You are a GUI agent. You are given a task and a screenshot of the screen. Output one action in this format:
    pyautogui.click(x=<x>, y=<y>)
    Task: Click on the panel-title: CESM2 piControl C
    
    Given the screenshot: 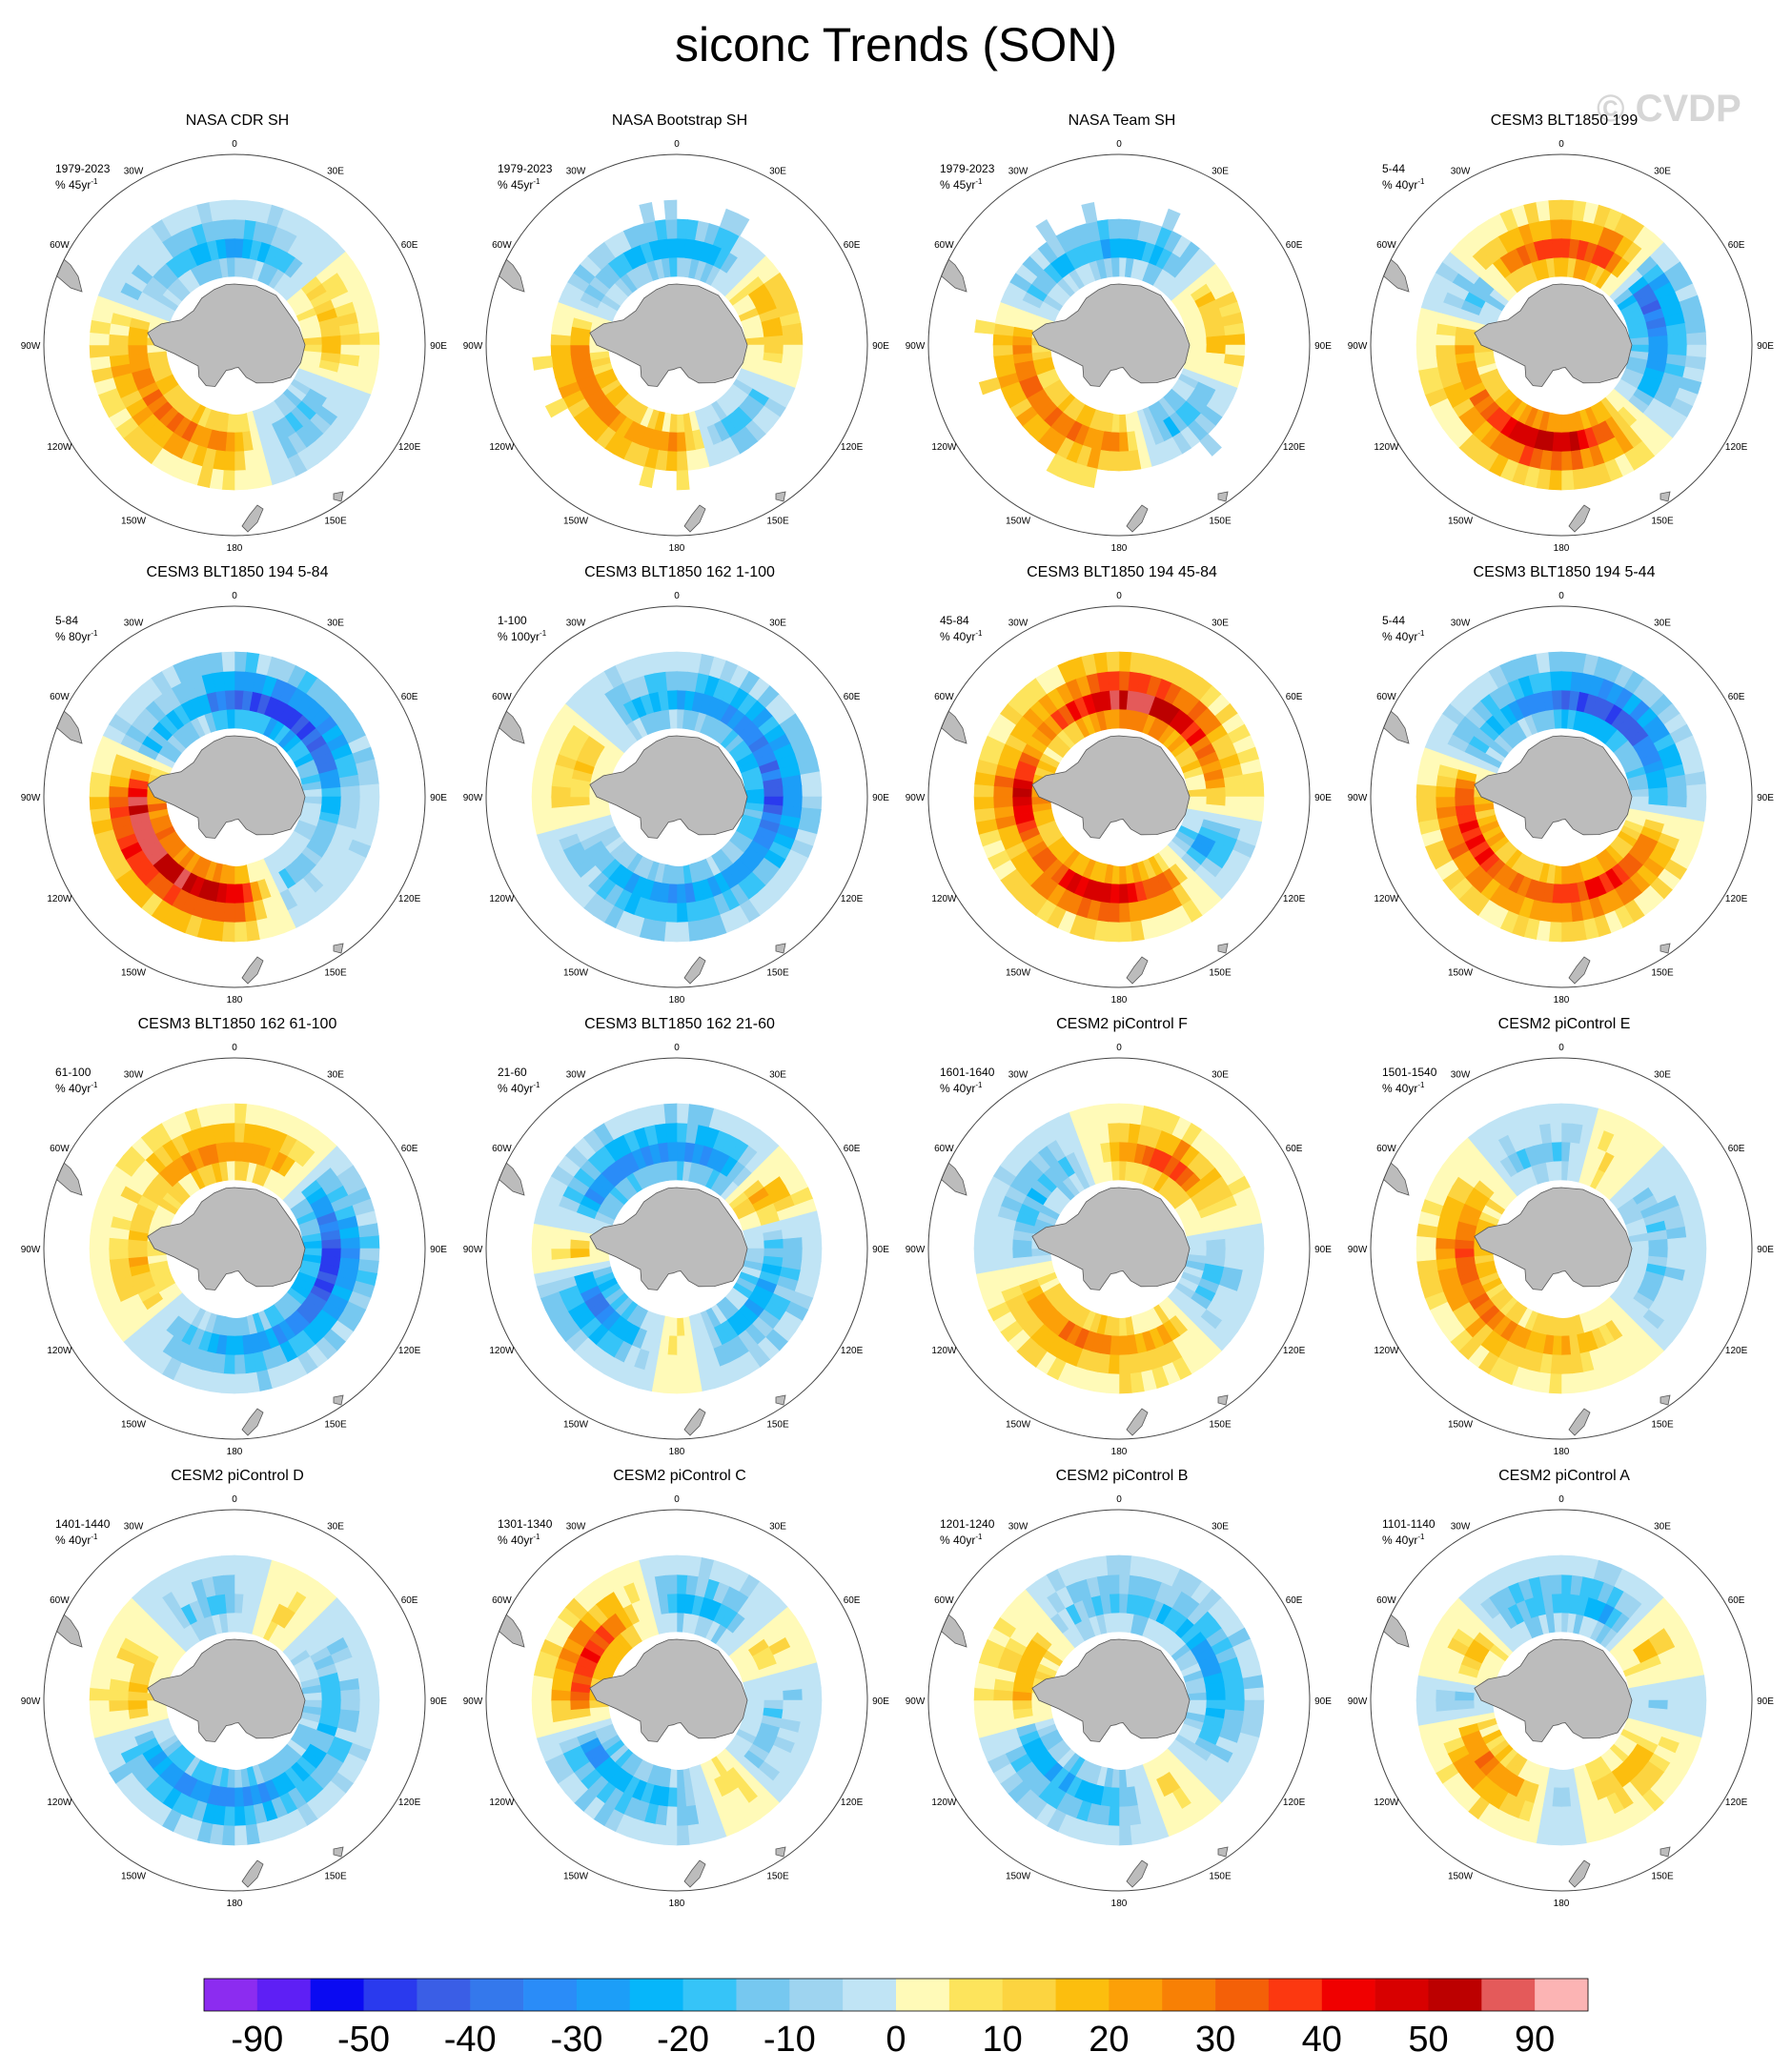 What is the action you would take?
    pyautogui.click(x=679, y=1476)
    